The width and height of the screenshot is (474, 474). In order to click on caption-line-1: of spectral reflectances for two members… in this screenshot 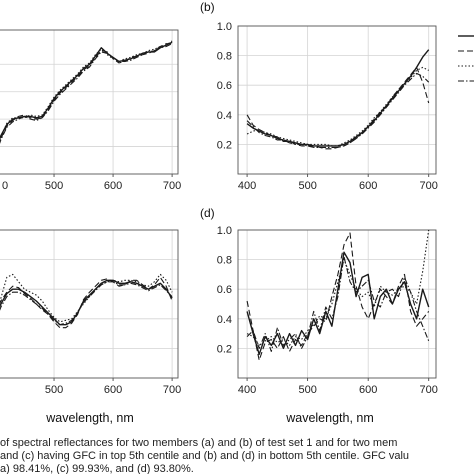, I will do `click(199, 443)`.